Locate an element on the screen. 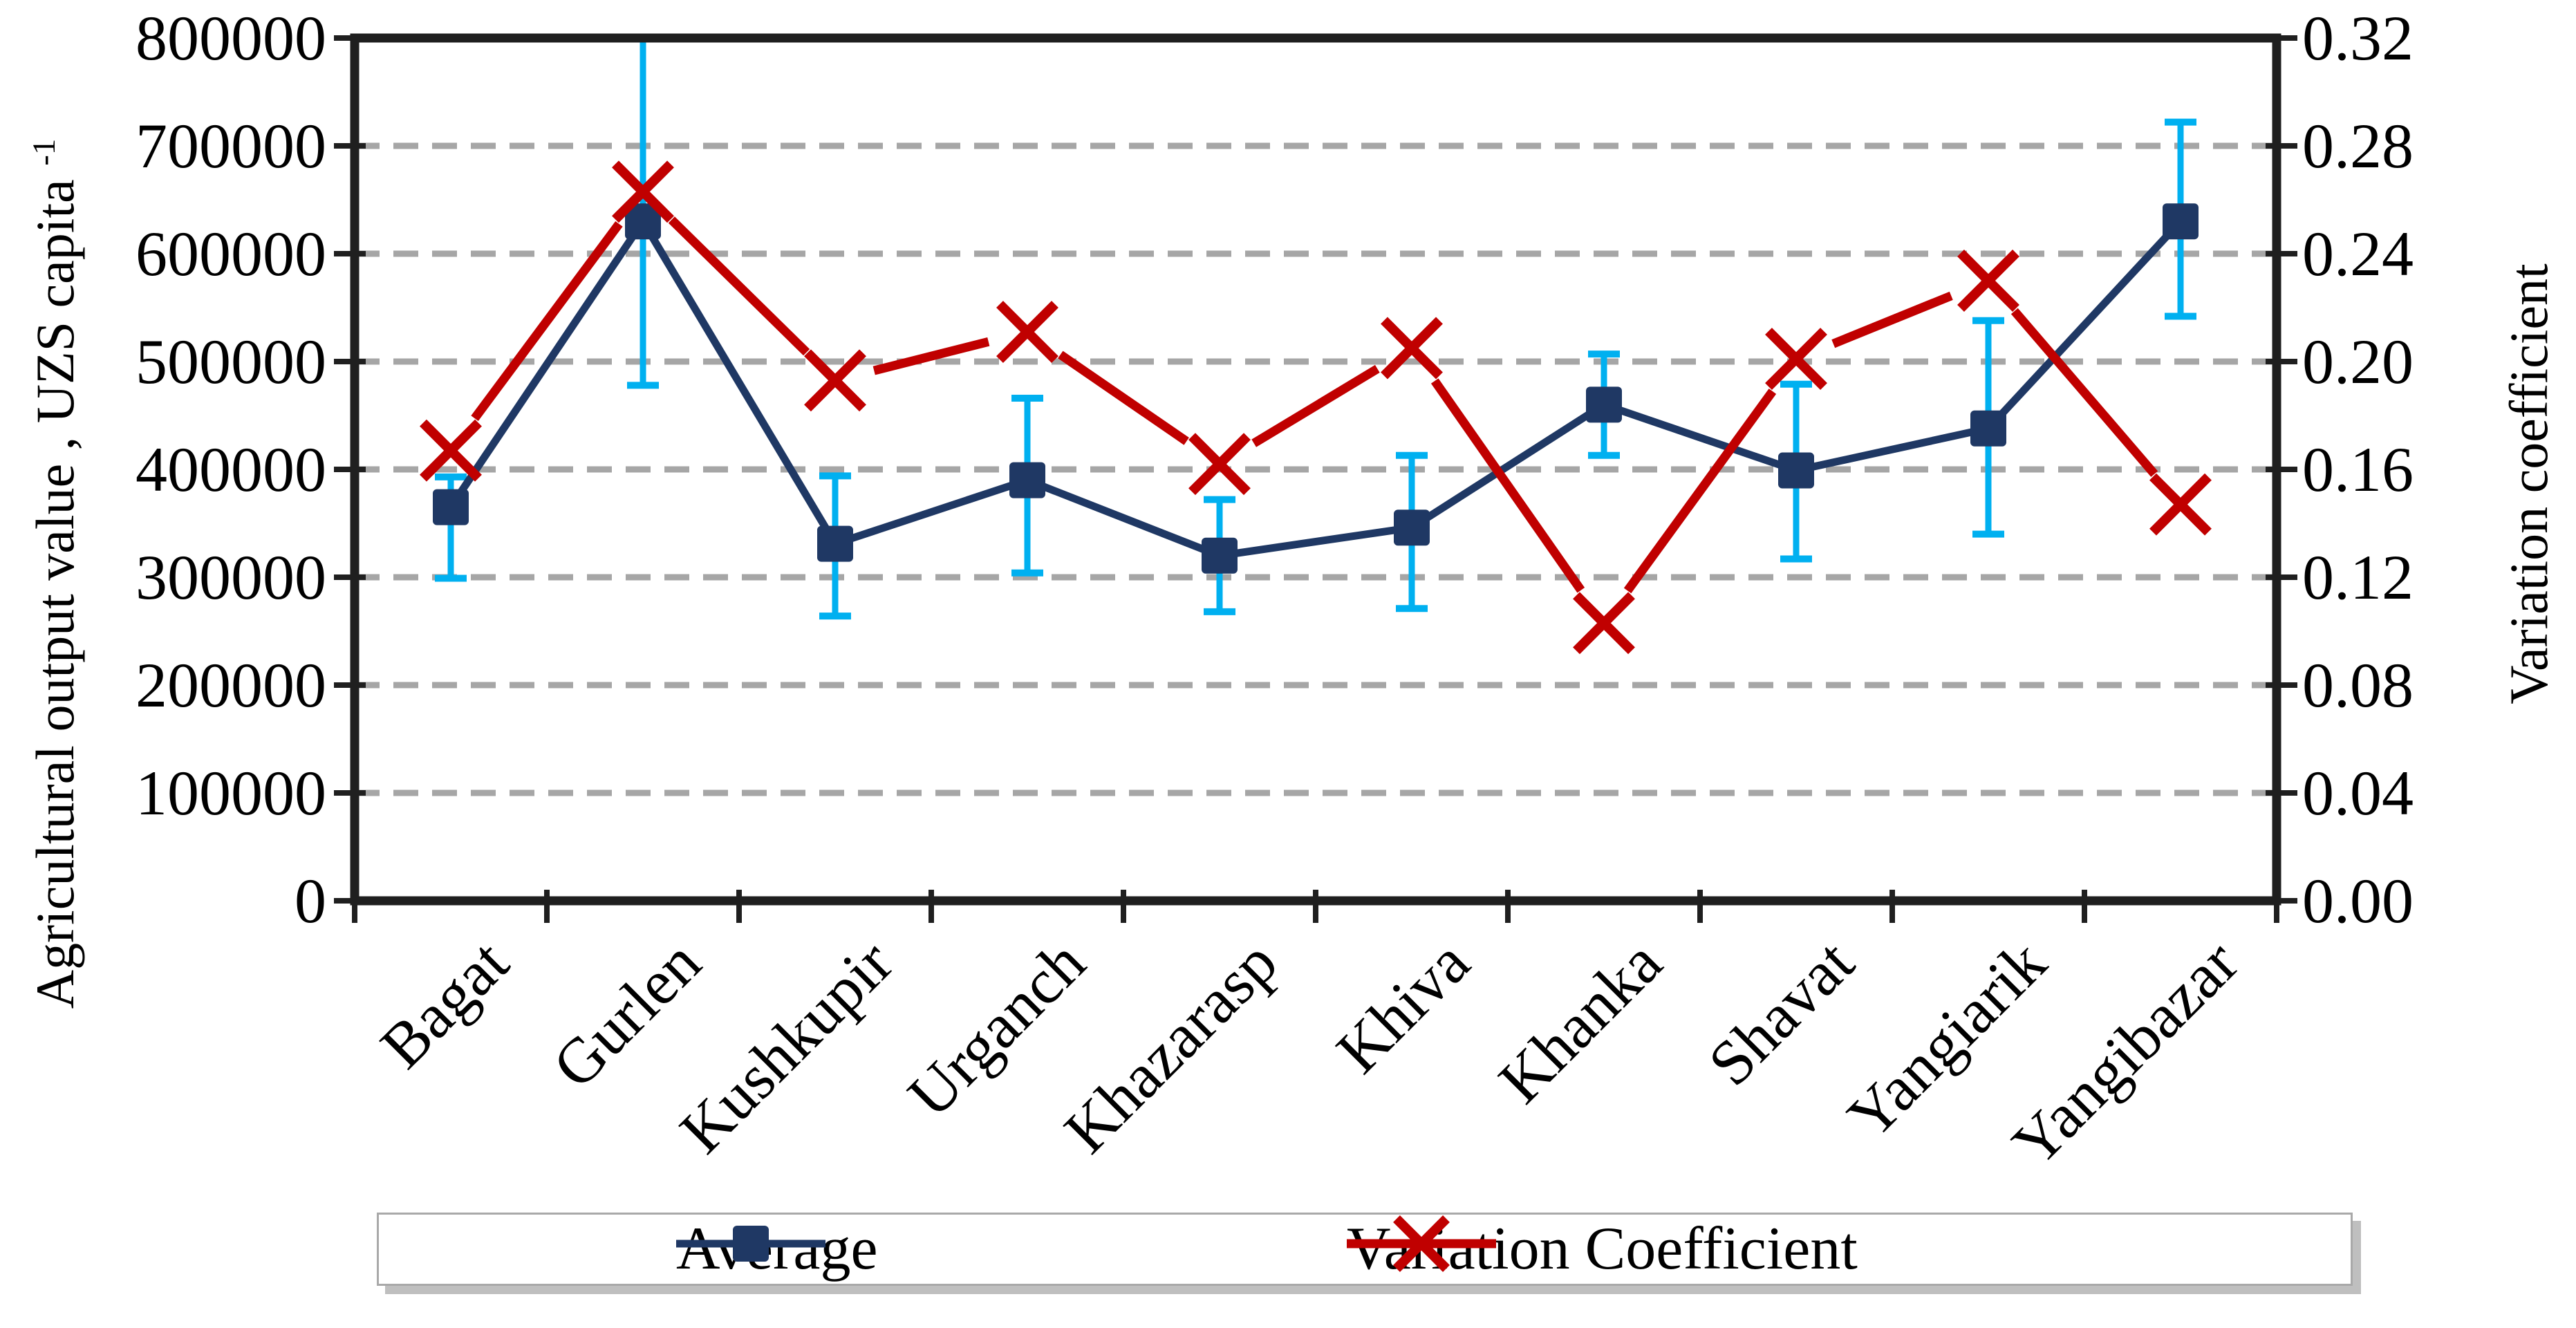  y-axis-left-tick-label: 500000 is located at coordinates (231, 361).